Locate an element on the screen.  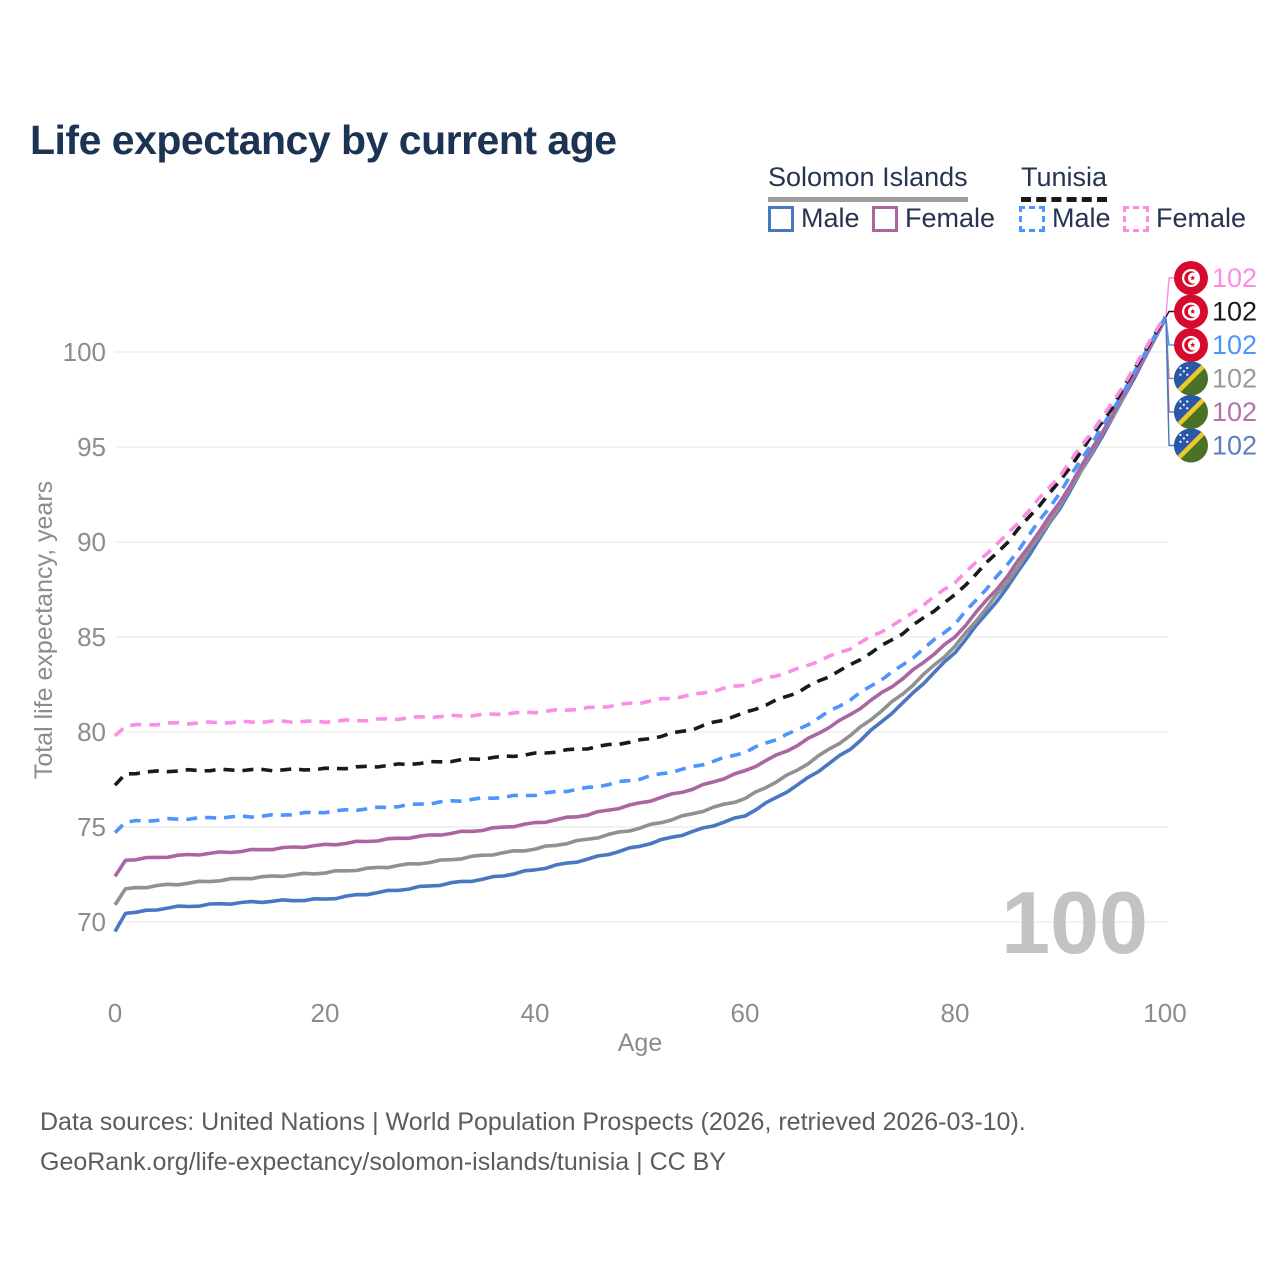
legend-item-solomon-female: Female is located at coordinates (933, 218).